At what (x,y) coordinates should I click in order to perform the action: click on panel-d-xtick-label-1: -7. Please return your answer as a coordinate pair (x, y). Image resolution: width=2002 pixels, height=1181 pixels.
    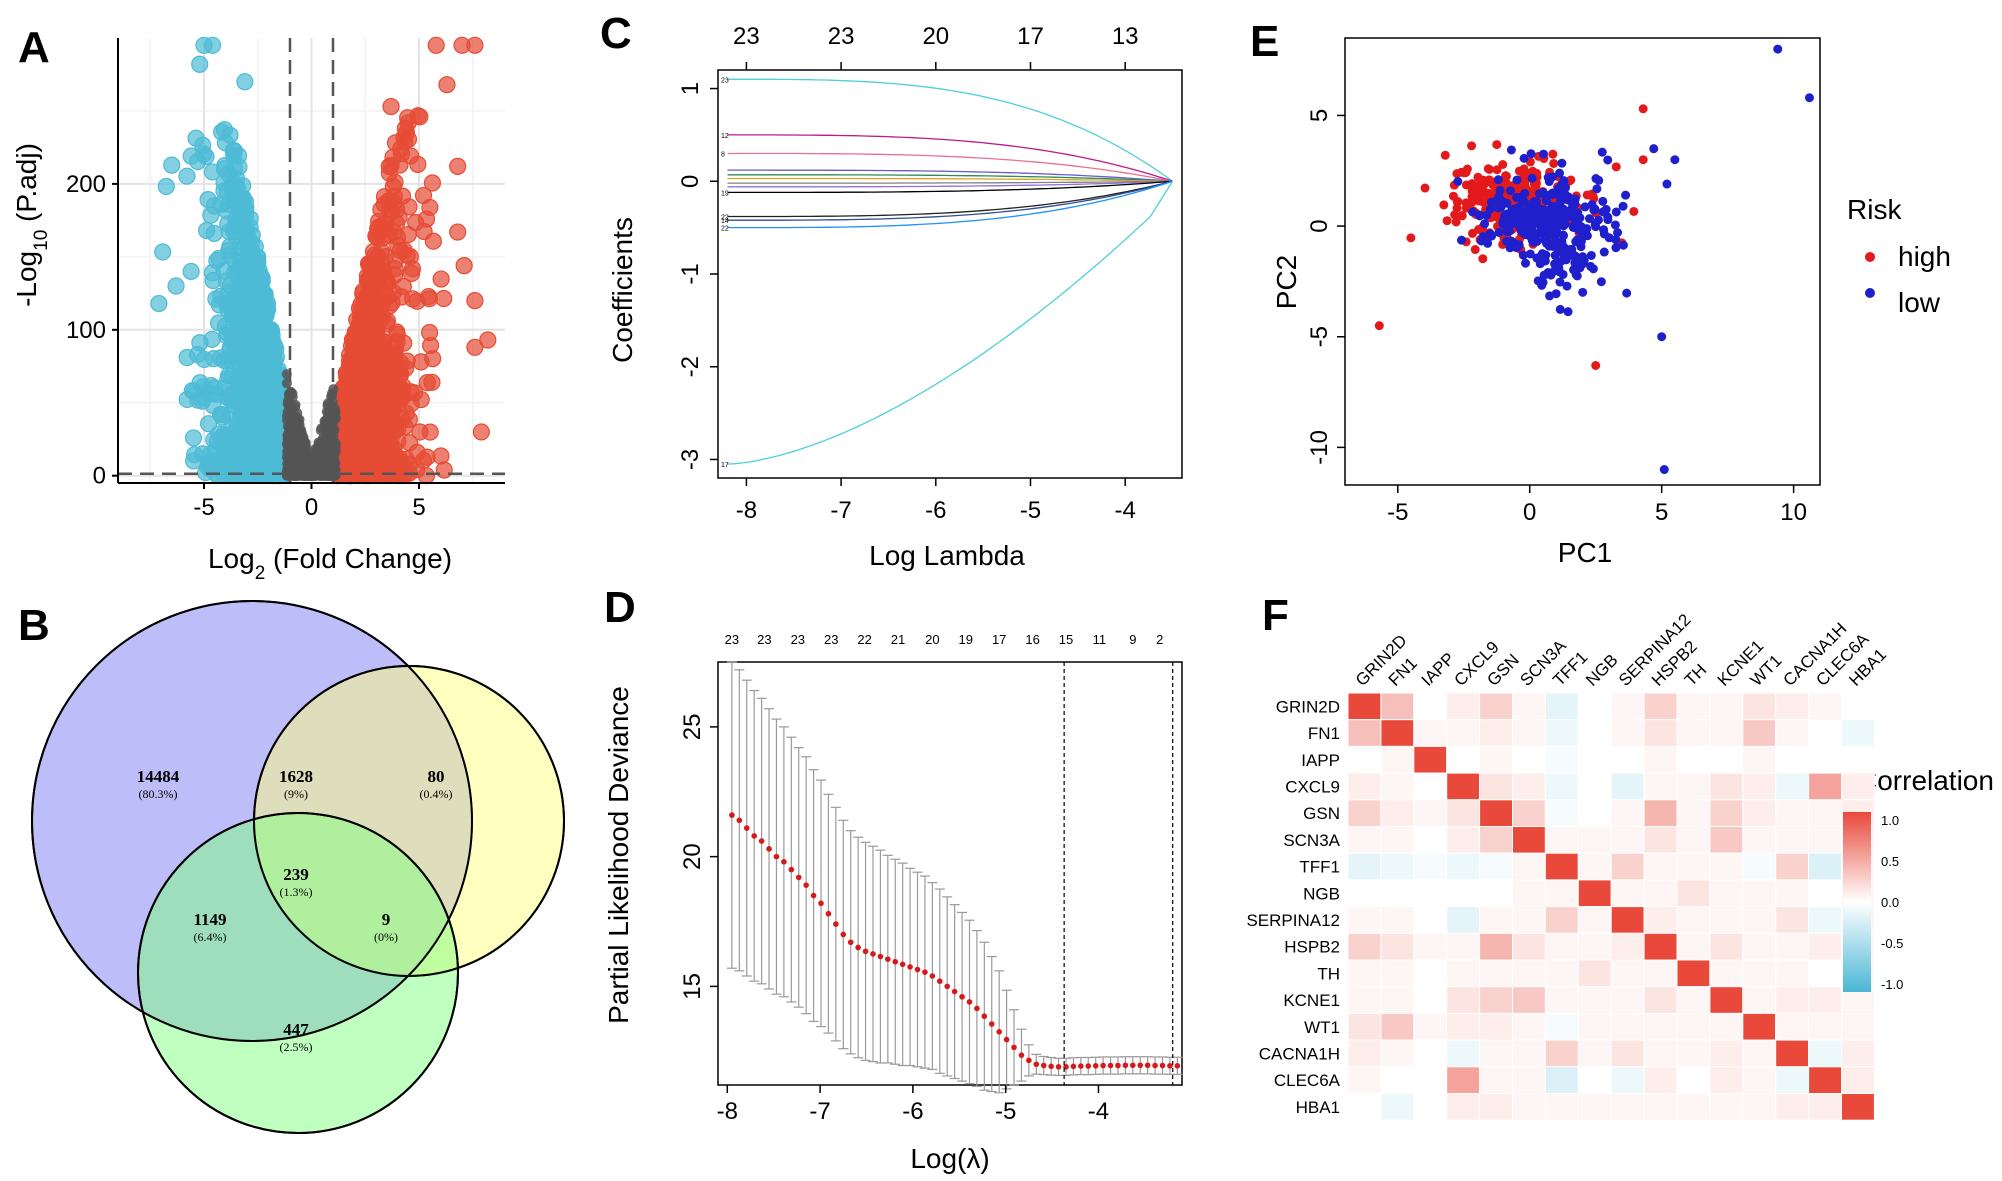
    Looking at the image, I should click on (819, 1111).